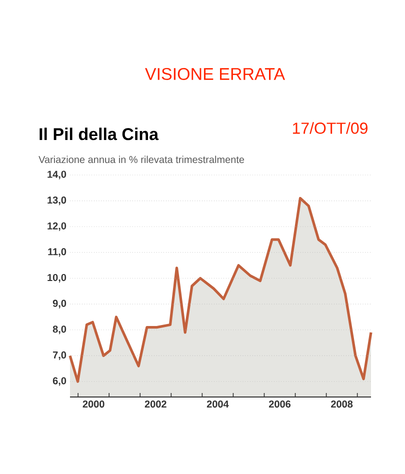 The height and width of the screenshot is (474, 405). I want to click on y-tick-label: 6,0, so click(59, 381).